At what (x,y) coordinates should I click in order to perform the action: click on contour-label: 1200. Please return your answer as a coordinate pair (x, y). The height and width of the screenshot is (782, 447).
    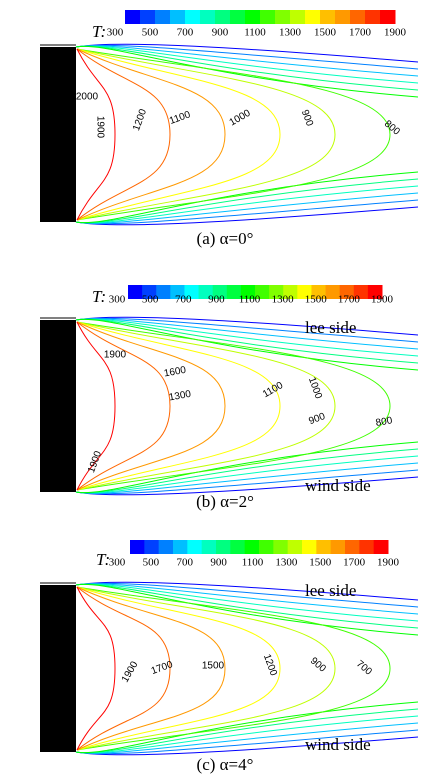
    Looking at the image, I should click on (140, 119).